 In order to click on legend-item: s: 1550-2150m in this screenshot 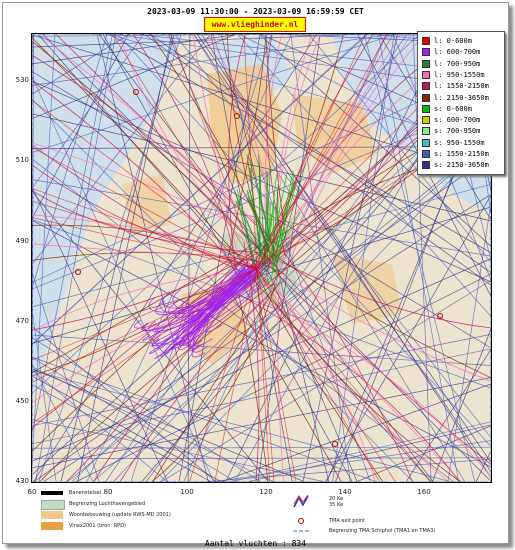, I will do `click(455, 154)`.